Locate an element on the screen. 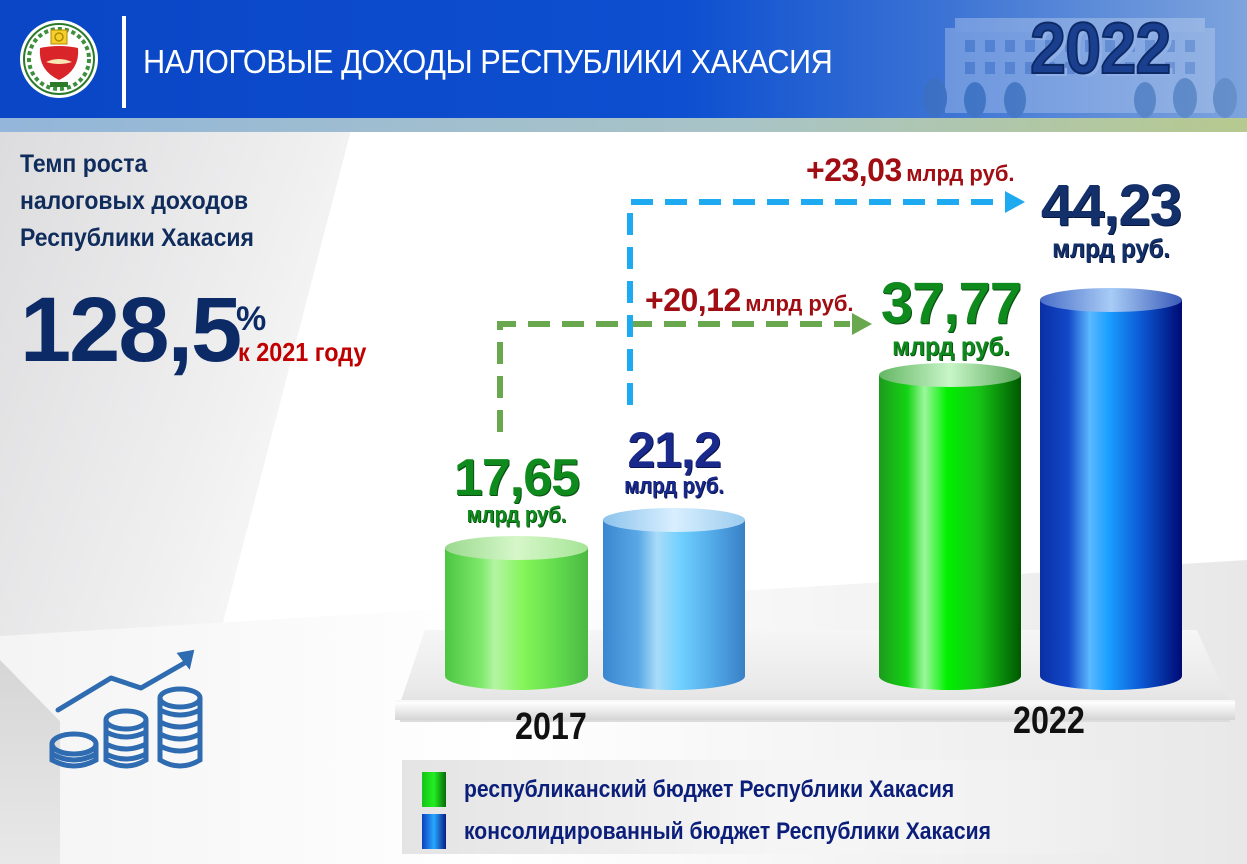  heading-line: Темп роста is located at coordinates (84, 164).